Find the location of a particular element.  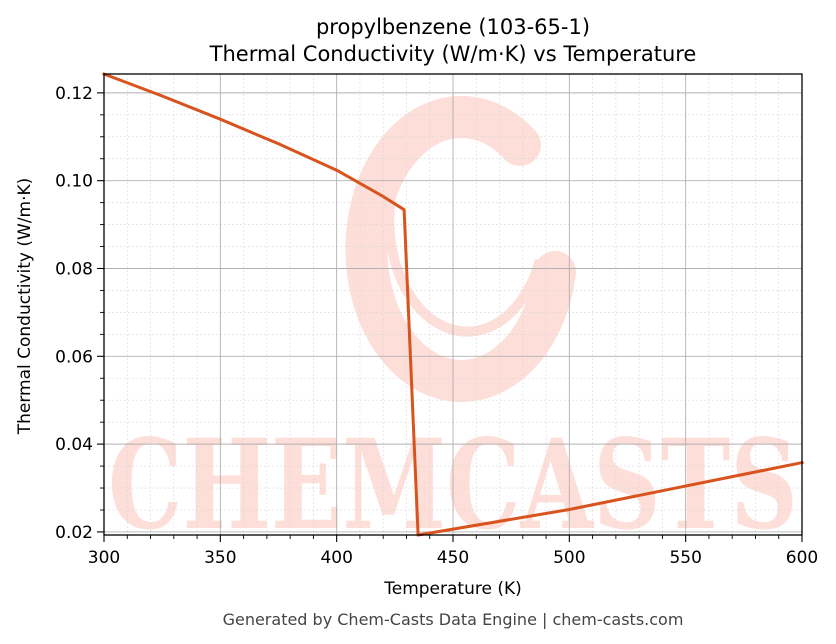

x-axis-label: Temperature (K) is located at coordinates (452, 589).